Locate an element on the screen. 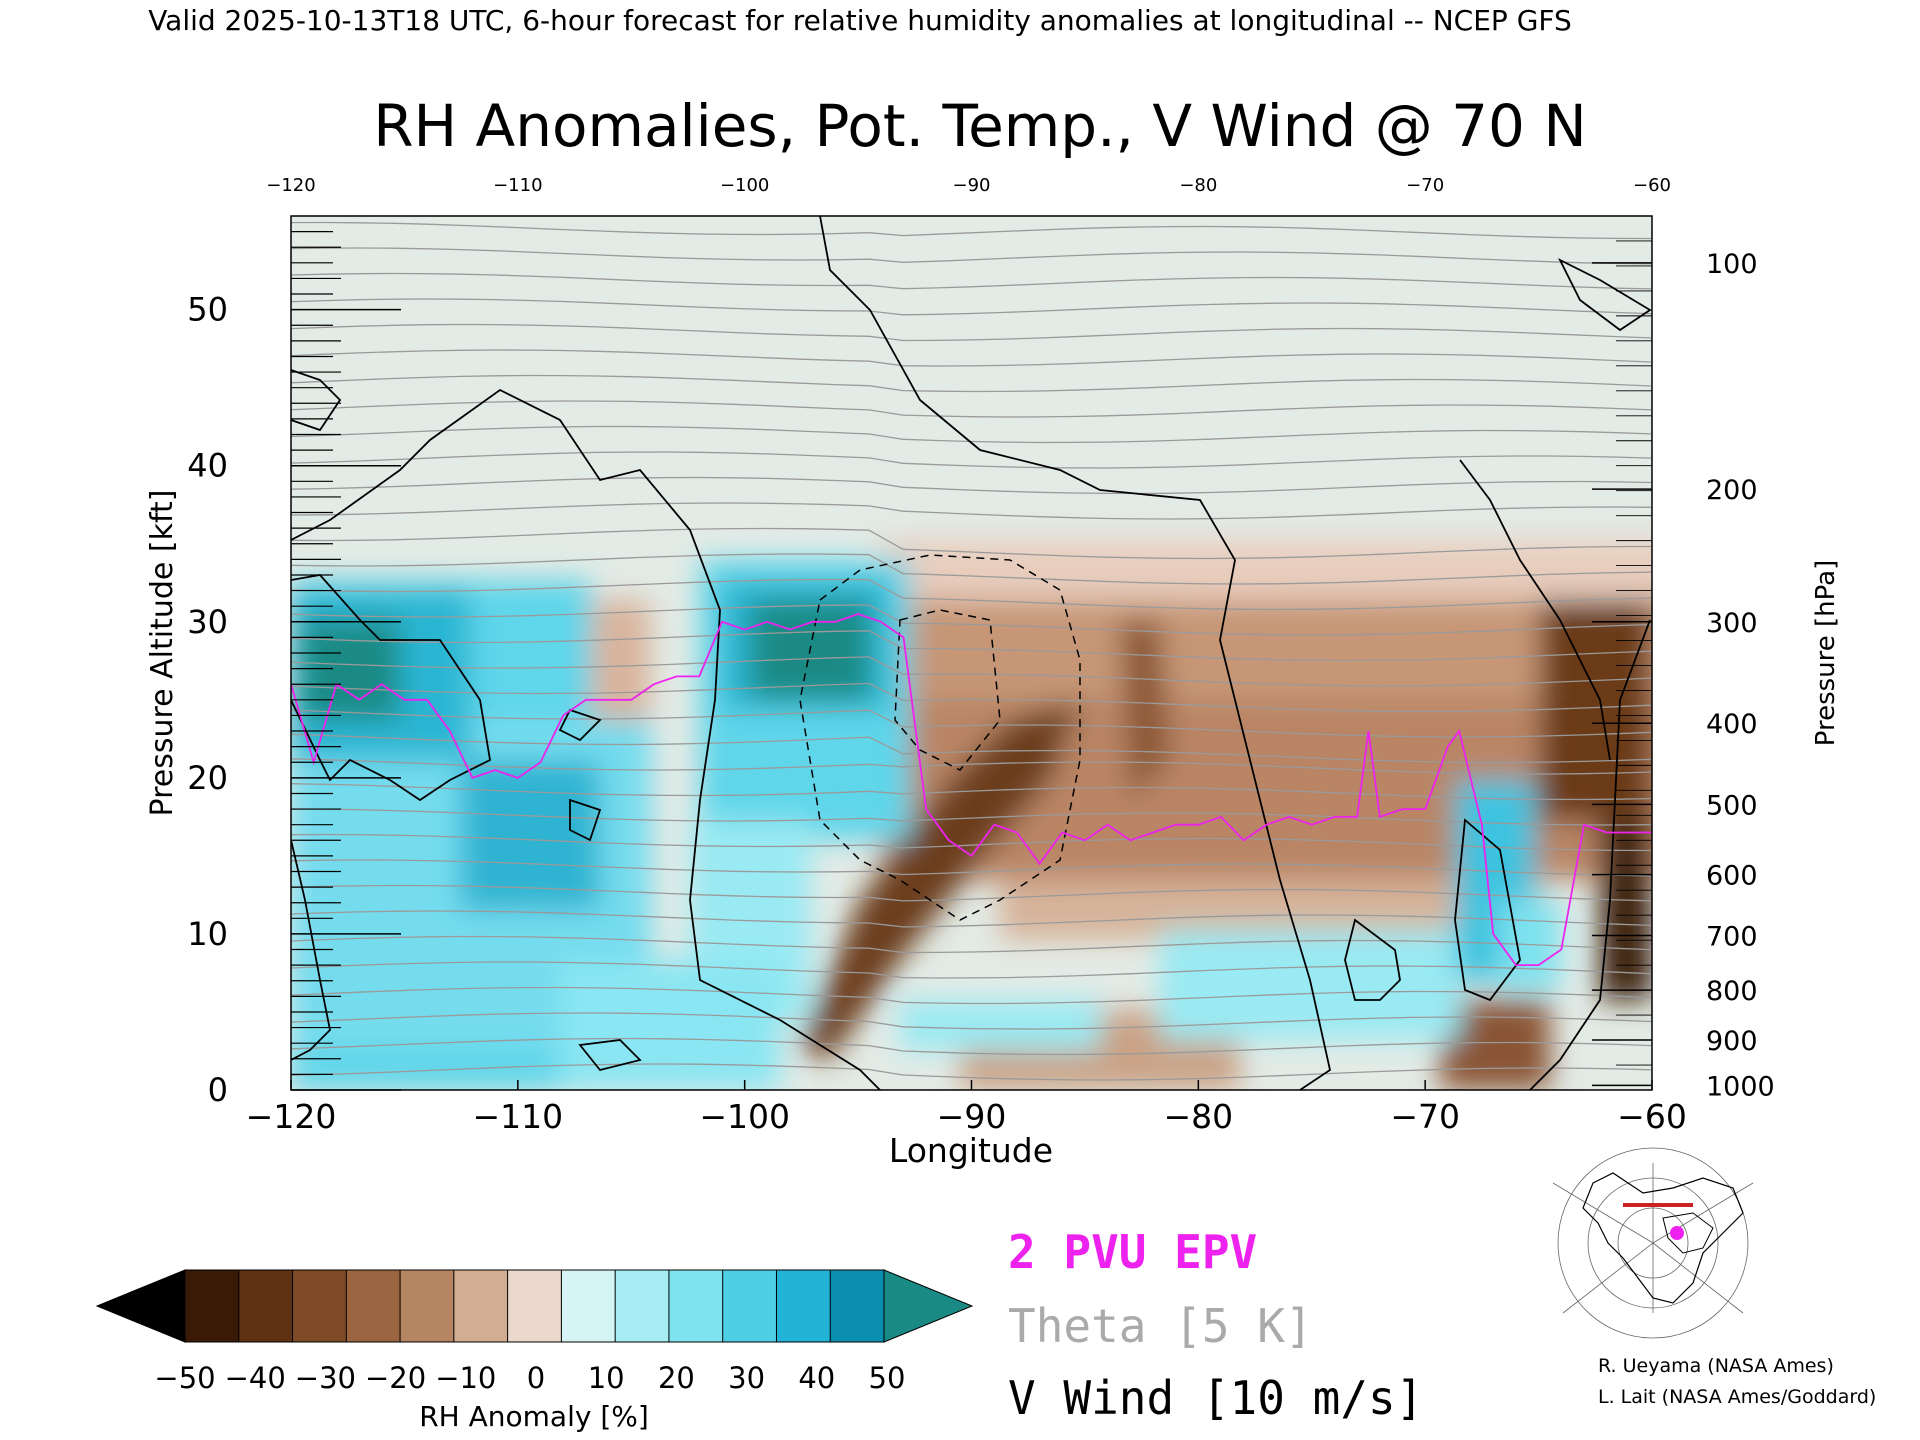  pressure-tick-label: 700 is located at coordinates (1732, 936).